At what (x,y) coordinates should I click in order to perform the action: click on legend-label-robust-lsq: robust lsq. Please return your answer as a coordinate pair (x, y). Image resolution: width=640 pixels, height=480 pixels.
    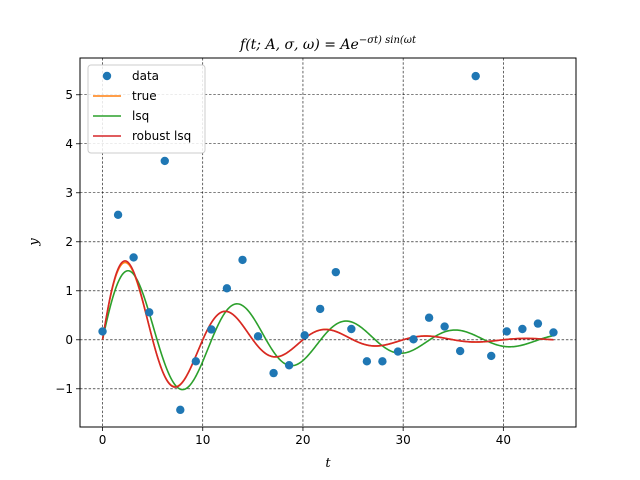
    Looking at the image, I should click on (161, 136).